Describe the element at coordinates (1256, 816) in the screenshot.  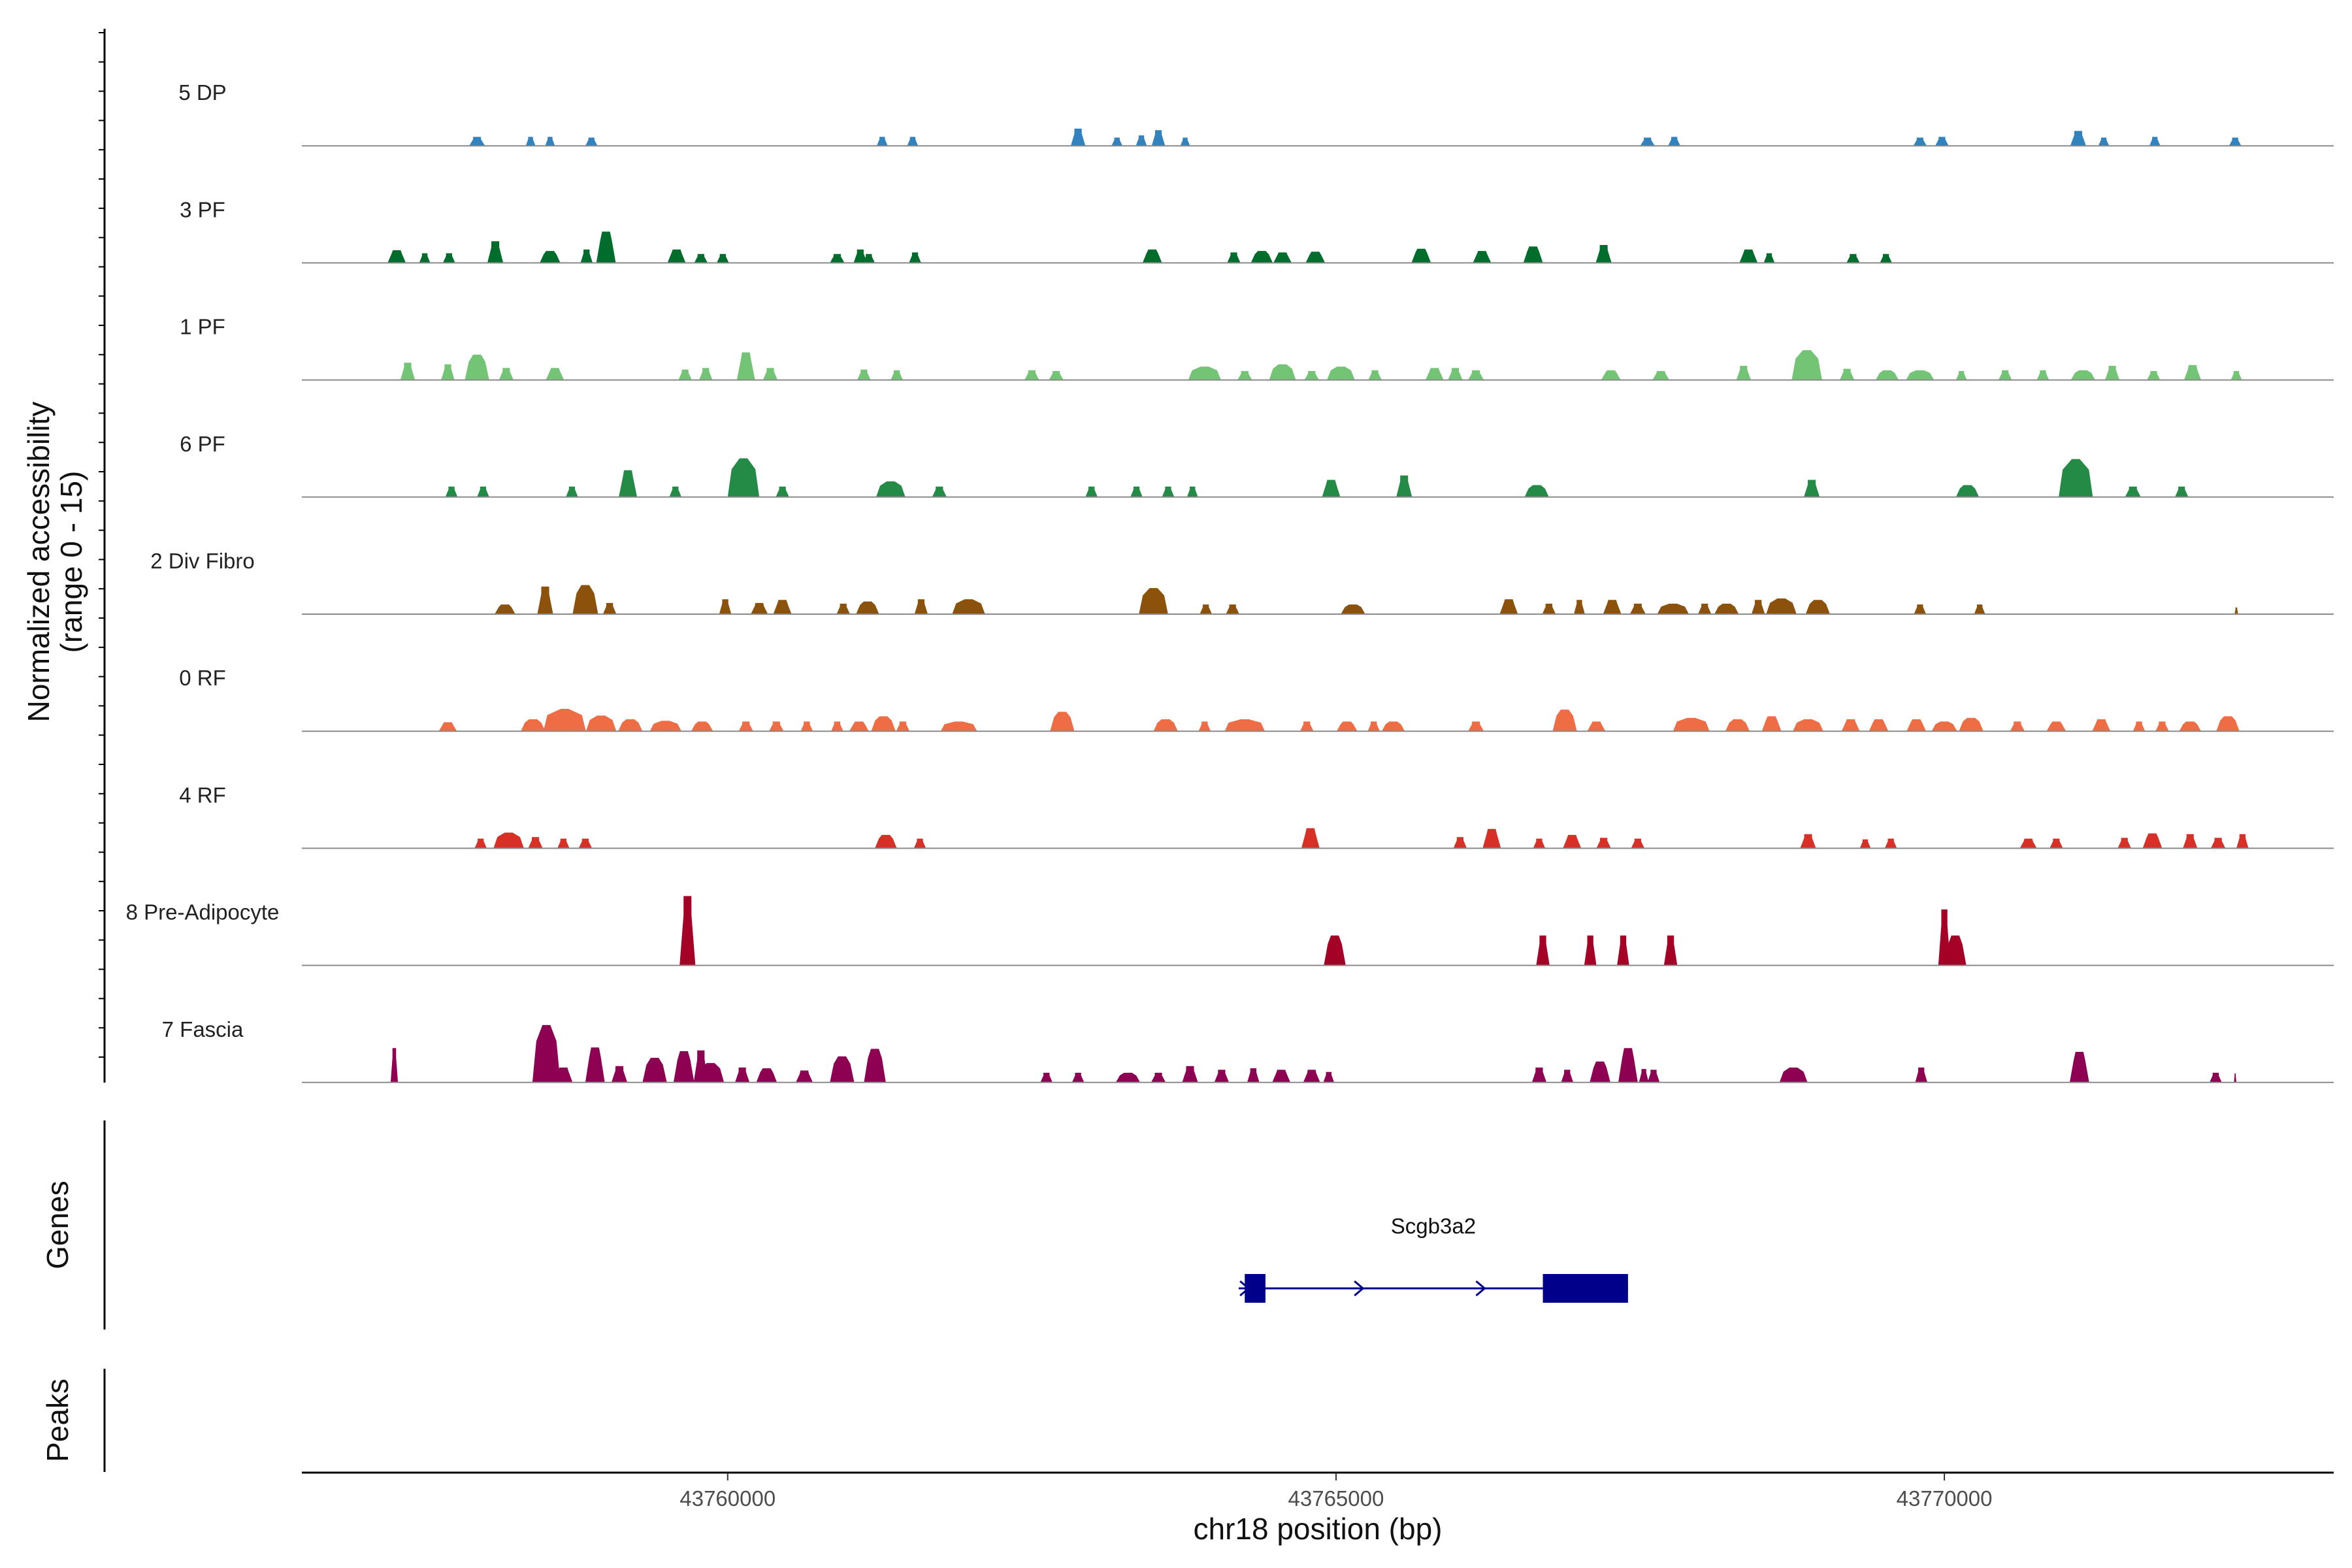
I see `track-4-rf: 4 RF` at that location.